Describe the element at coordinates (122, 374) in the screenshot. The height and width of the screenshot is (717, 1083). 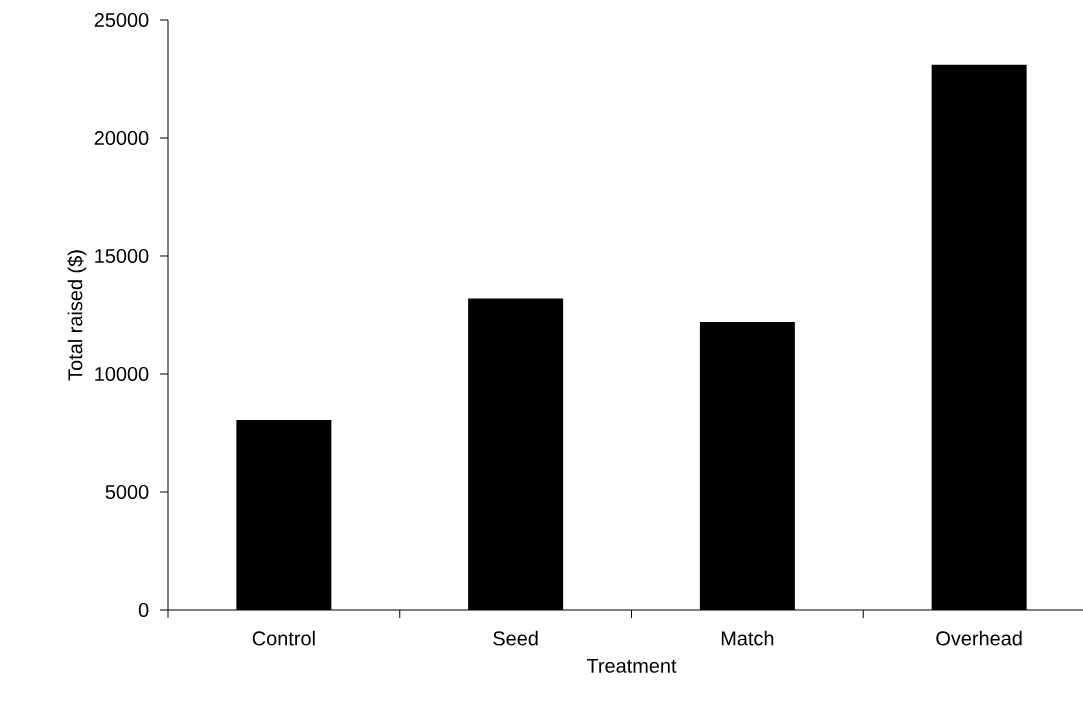
I see `y-tick-label: 10000` at that location.